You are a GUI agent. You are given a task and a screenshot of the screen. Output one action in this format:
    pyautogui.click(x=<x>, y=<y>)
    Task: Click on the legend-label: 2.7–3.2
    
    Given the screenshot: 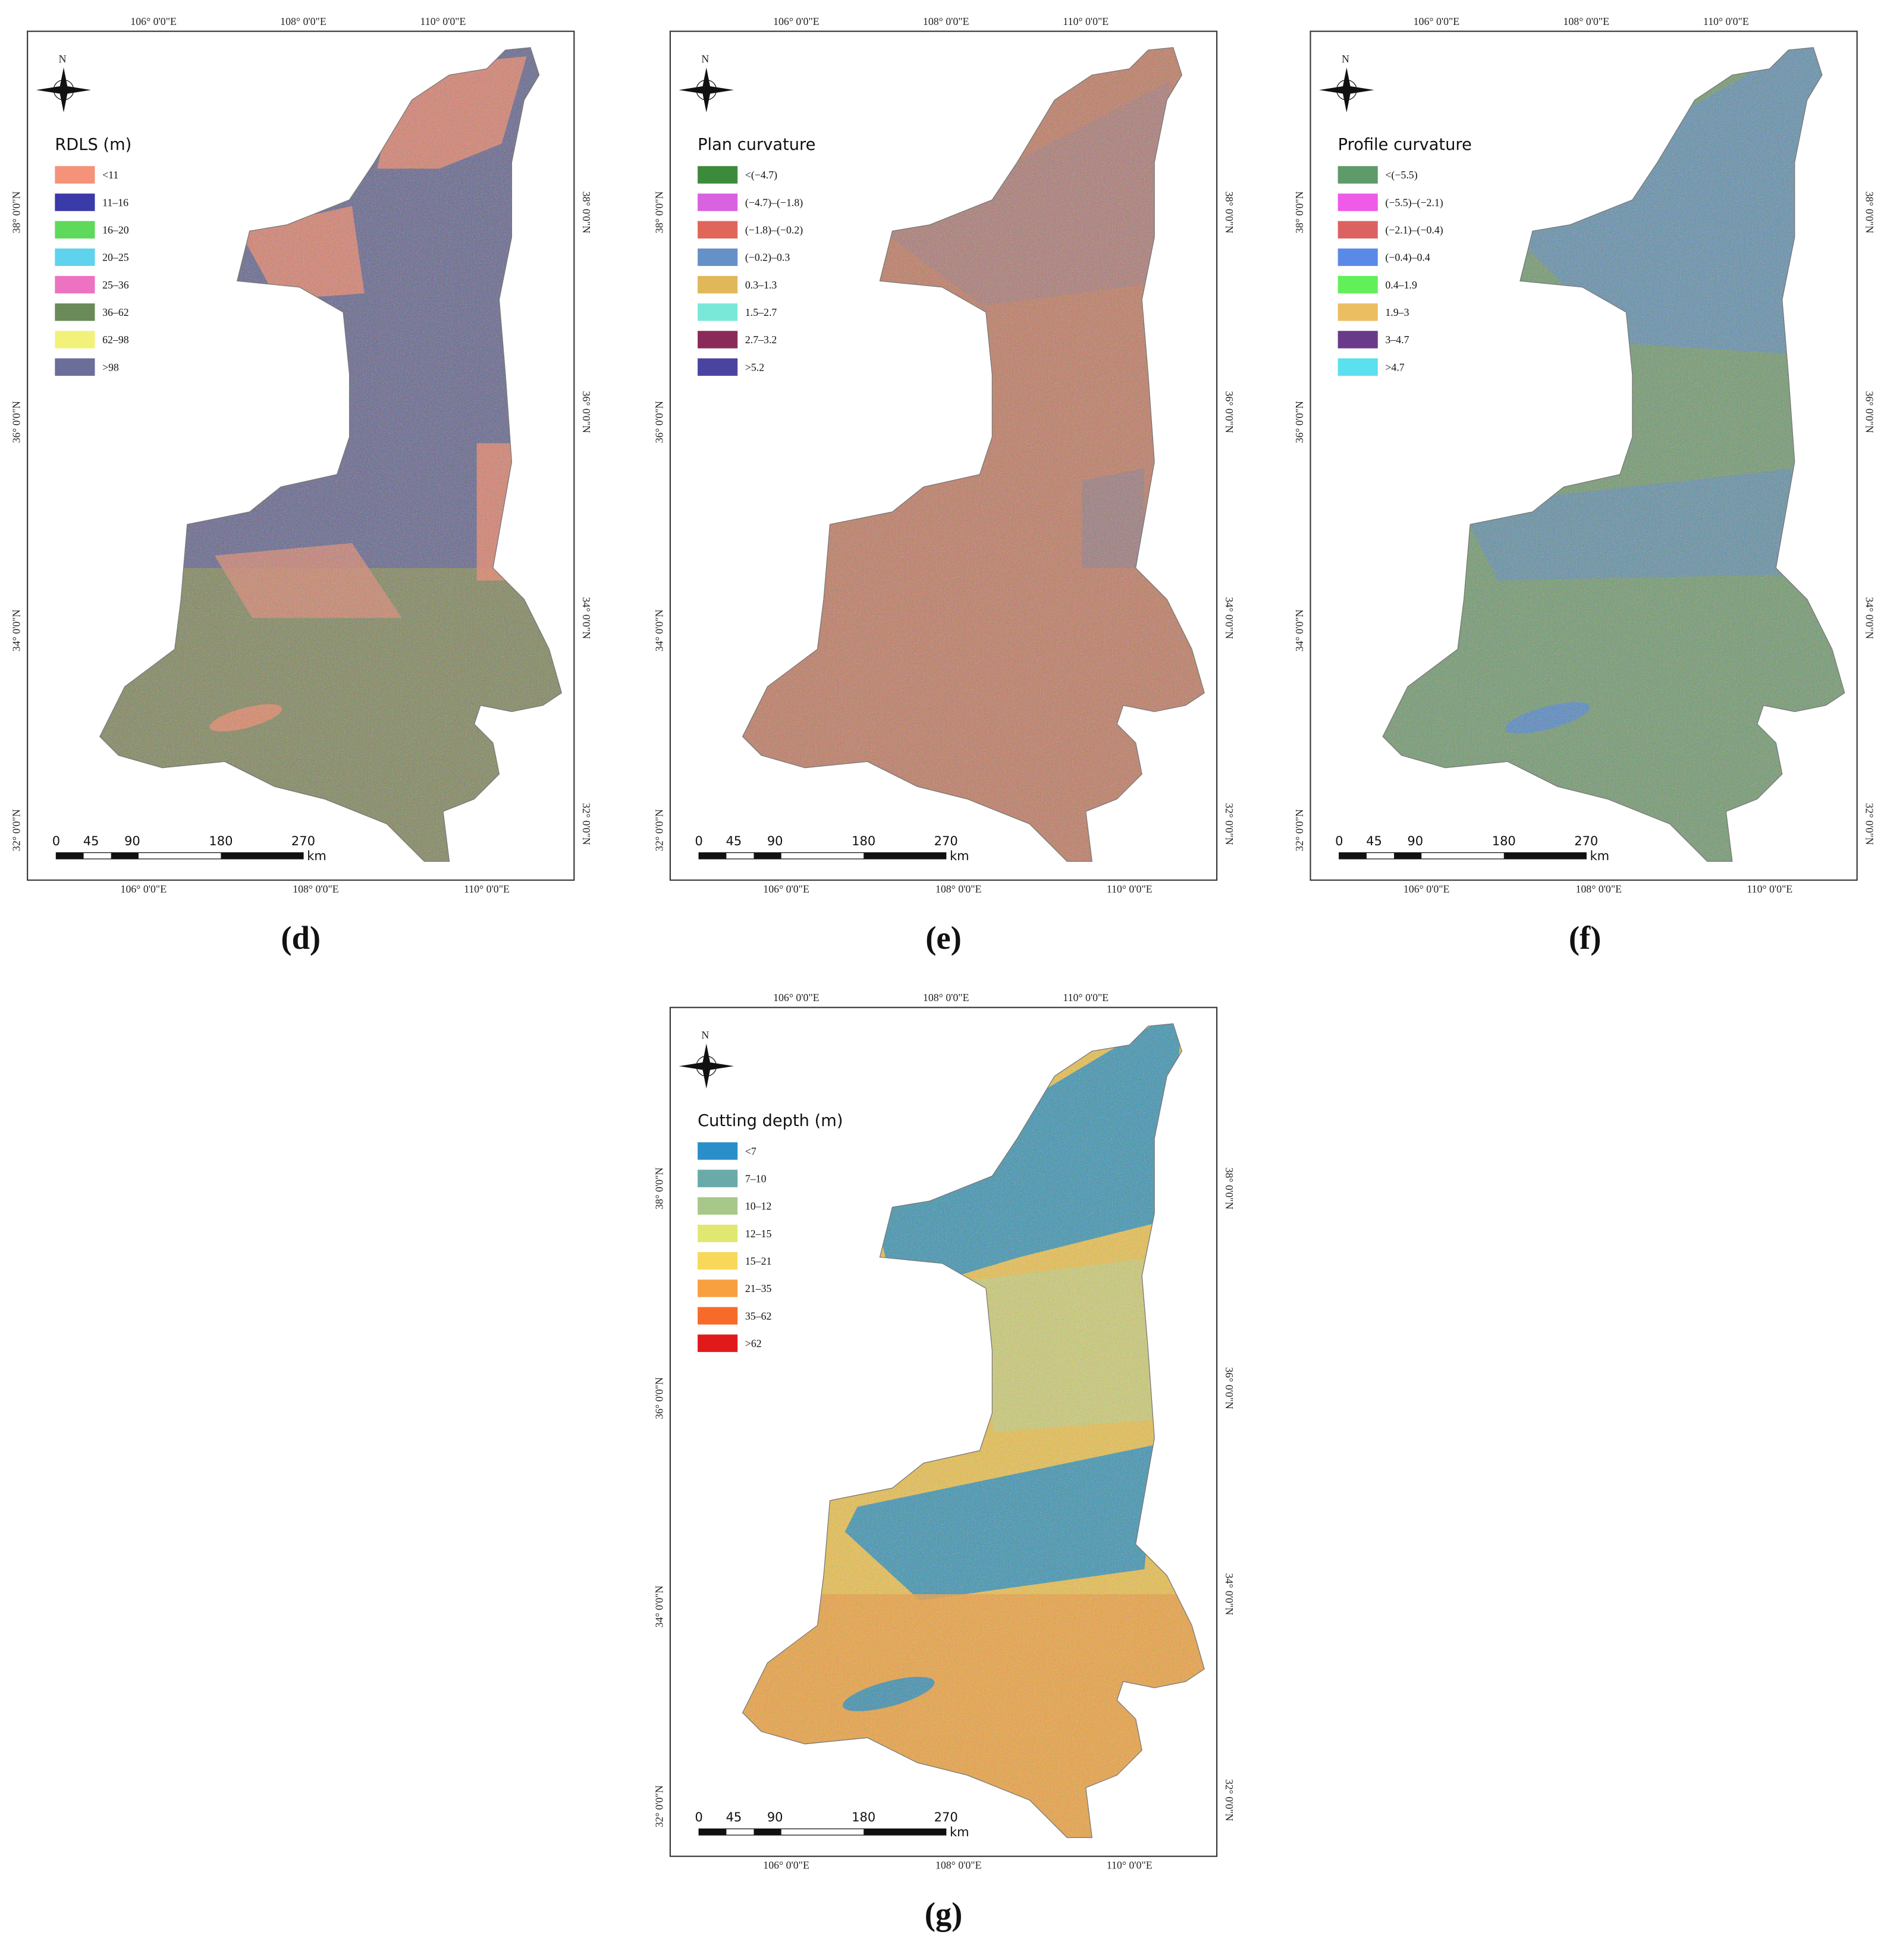 What is the action you would take?
    pyautogui.click(x=761, y=340)
    